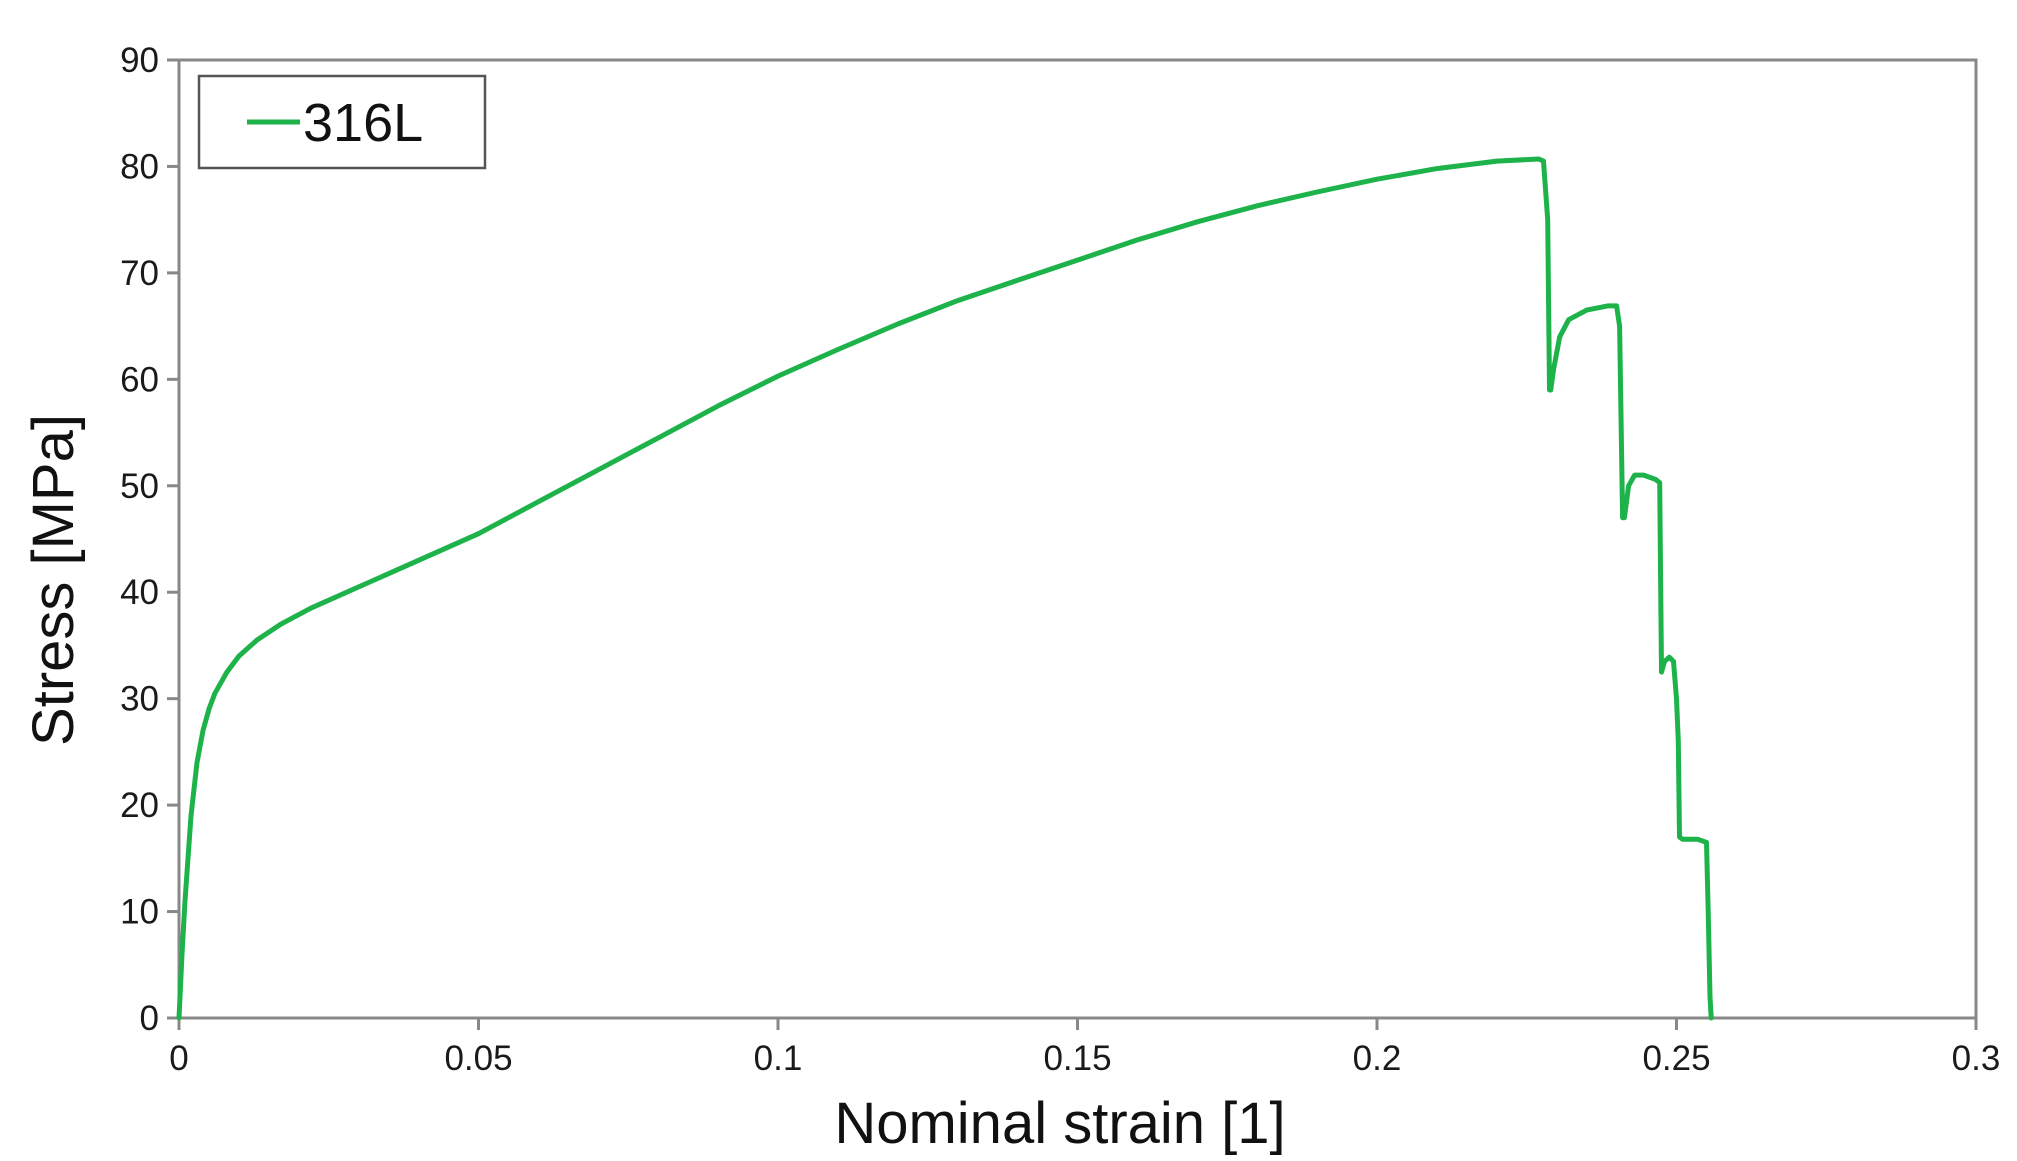 The height and width of the screenshot is (1161, 2017). I want to click on x-axis: 0 0.05 0.1 0.15 0.2 0.25 0.3, so click(1084, 1048).